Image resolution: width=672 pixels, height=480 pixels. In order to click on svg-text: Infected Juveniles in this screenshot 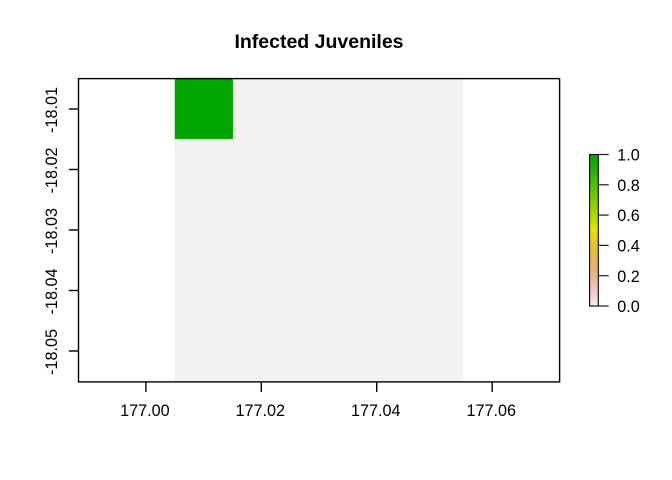, I will do `click(318, 42)`.